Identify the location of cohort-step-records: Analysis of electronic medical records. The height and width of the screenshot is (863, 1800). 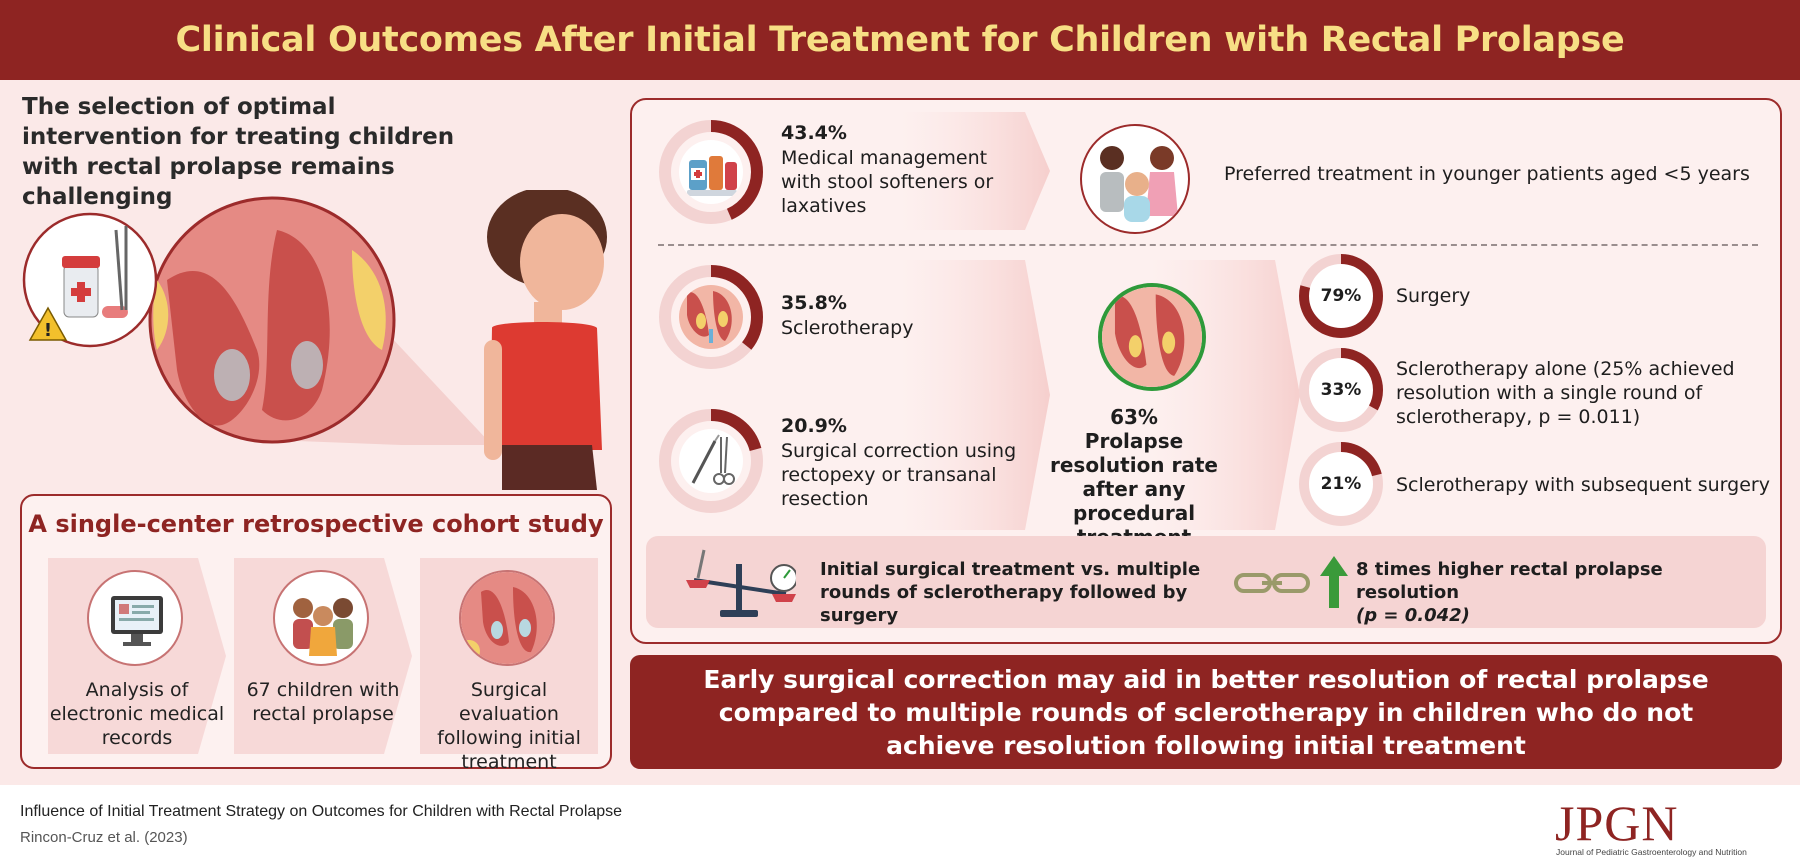
(137, 656).